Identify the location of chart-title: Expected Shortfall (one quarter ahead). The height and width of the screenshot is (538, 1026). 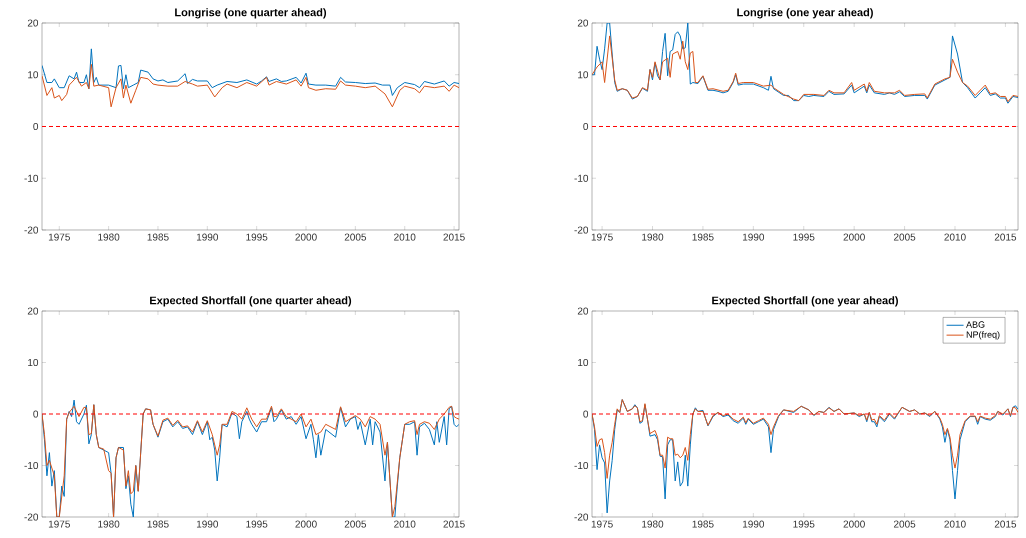
(251, 301).